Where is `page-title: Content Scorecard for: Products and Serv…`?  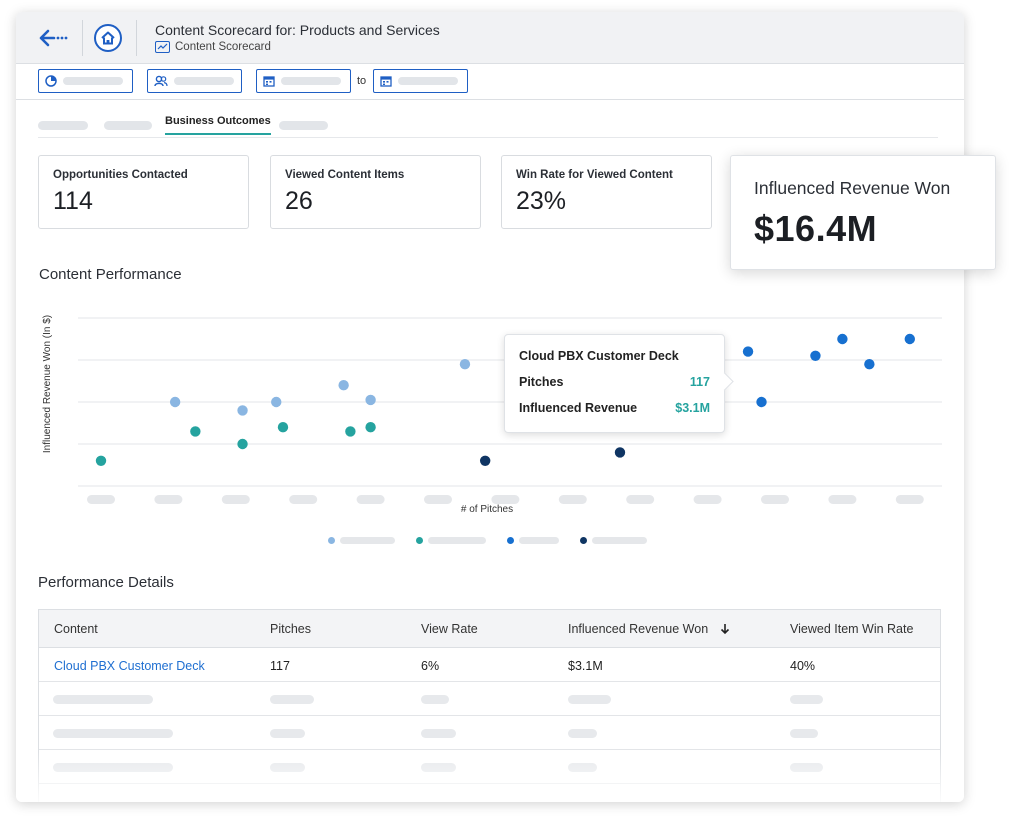 page-title: Content Scorecard for: Products and Serv… is located at coordinates (297, 30).